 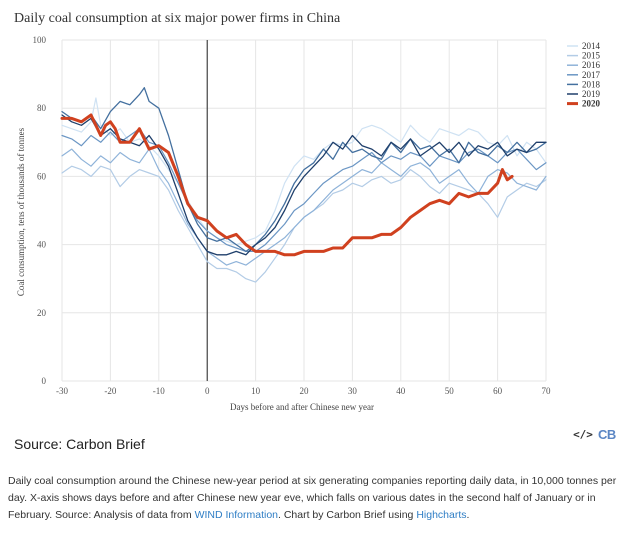 I want to click on legend-label-2020: 2020, so click(x=591, y=104).